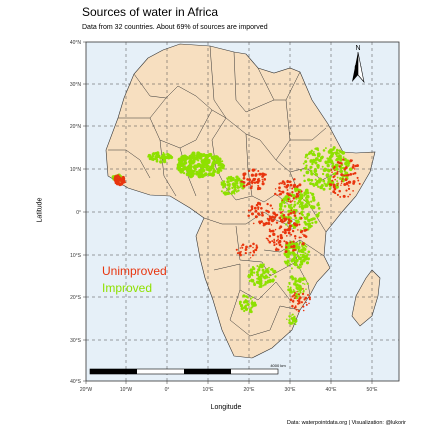 This screenshot has height=432, width=432. What do you see at coordinates (76, 256) in the screenshot?
I see `y-tick-label: 10°S` at bounding box center [76, 256].